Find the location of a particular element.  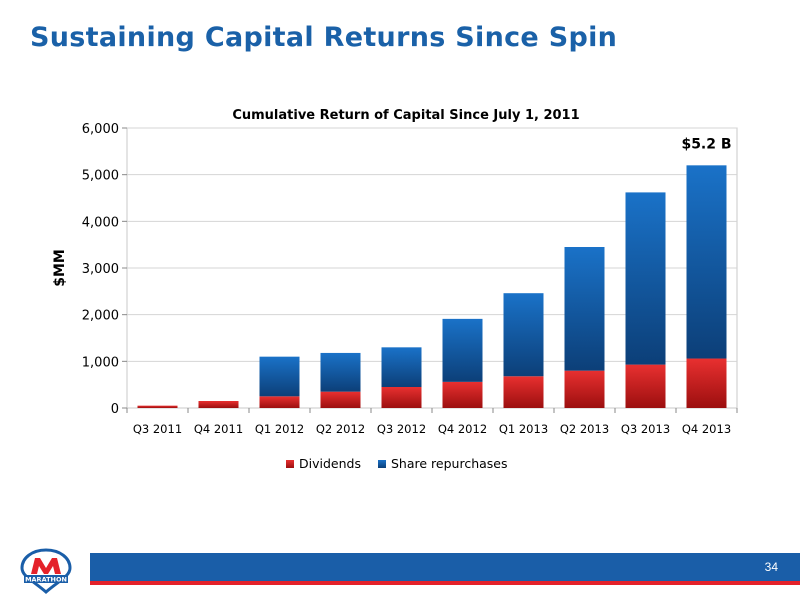

y-tick-label: 1,000 is located at coordinates (100, 362).